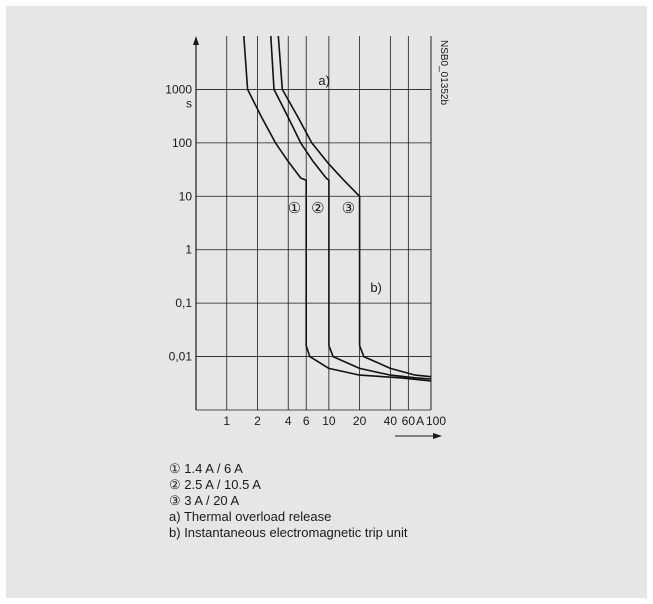 This screenshot has width=653, height=604. What do you see at coordinates (257, 516) in the screenshot?
I see `legend-text: Thermal overload release` at bounding box center [257, 516].